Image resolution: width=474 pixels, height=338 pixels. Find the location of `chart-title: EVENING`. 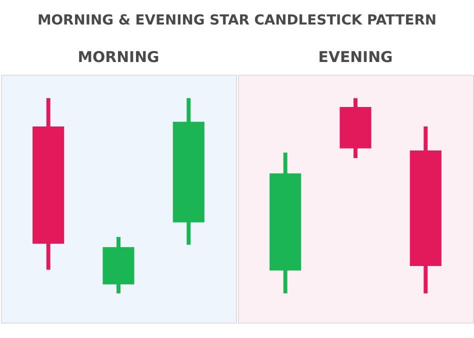

chart-title: EVENING is located at coordinates (355, 57).